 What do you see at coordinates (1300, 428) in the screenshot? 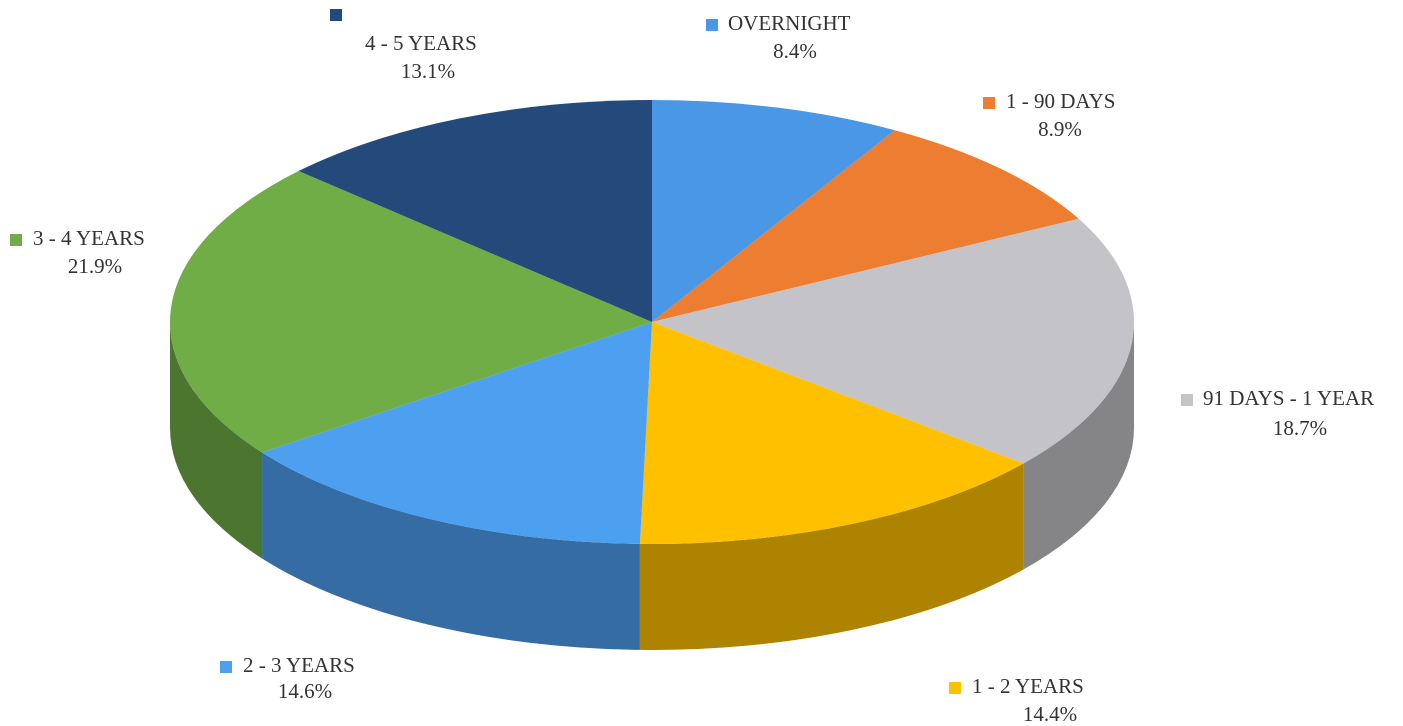
I see `value-label: 18.7%` at bounding box center [1300, 428].